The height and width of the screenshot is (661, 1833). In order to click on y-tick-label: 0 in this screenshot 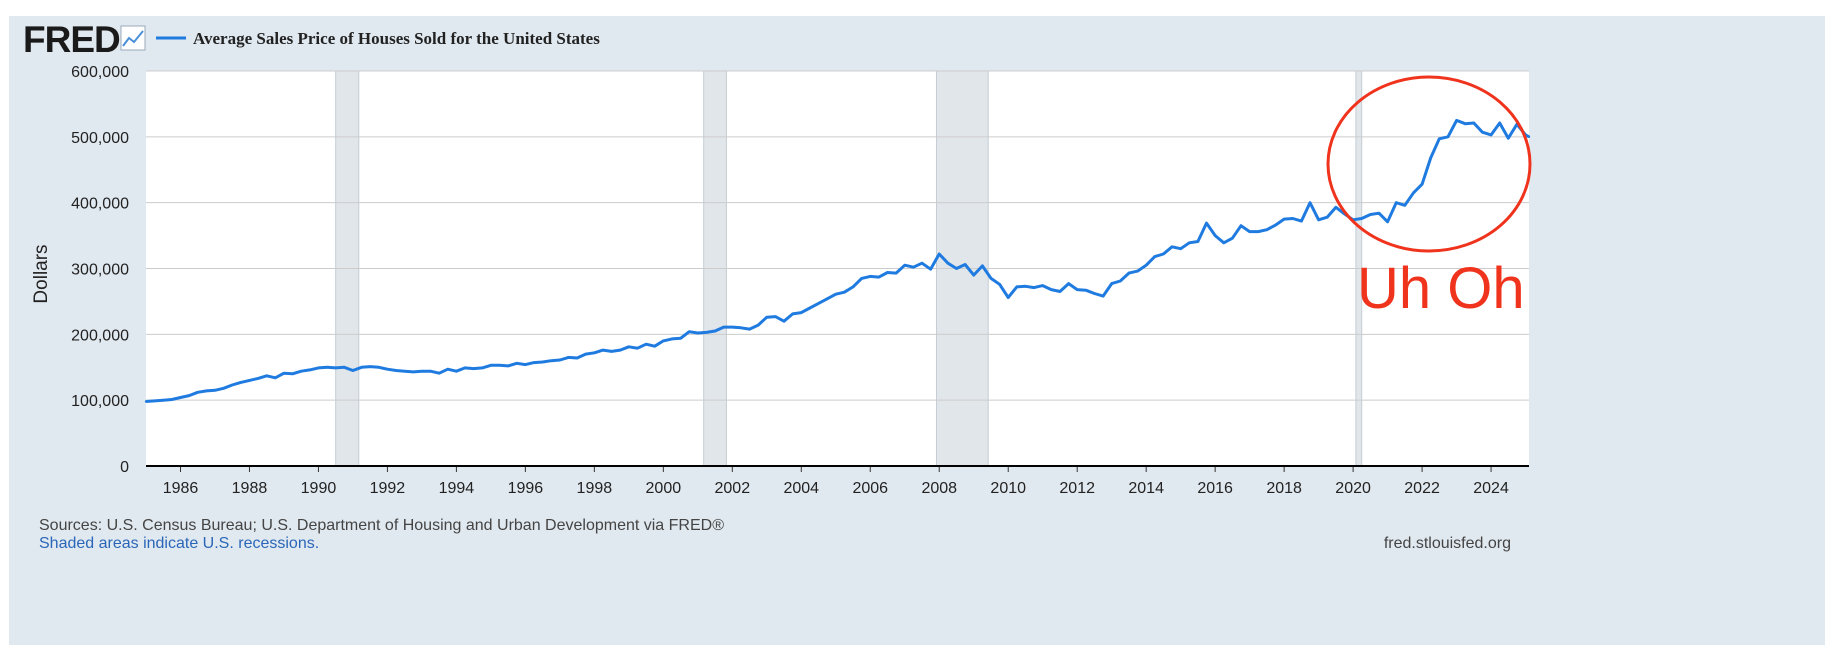, I will do `click(124, 467)`.